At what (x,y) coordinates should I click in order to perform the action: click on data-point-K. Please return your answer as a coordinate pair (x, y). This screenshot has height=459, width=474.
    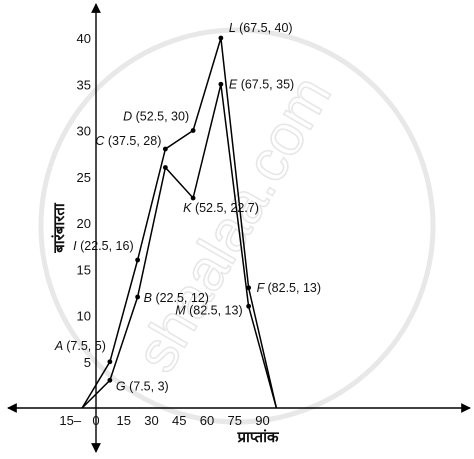
    Looking at the image, I should click on (193, 198).